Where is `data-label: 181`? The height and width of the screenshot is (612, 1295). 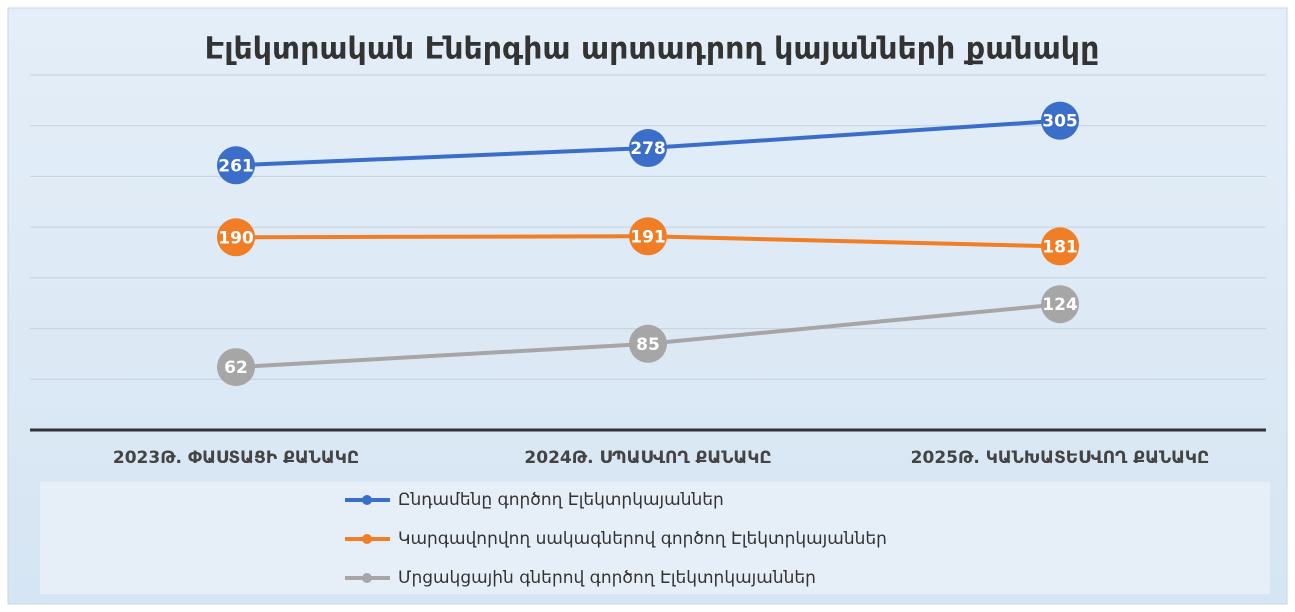
data-label: 181 is located at coordinates (1060, 247).